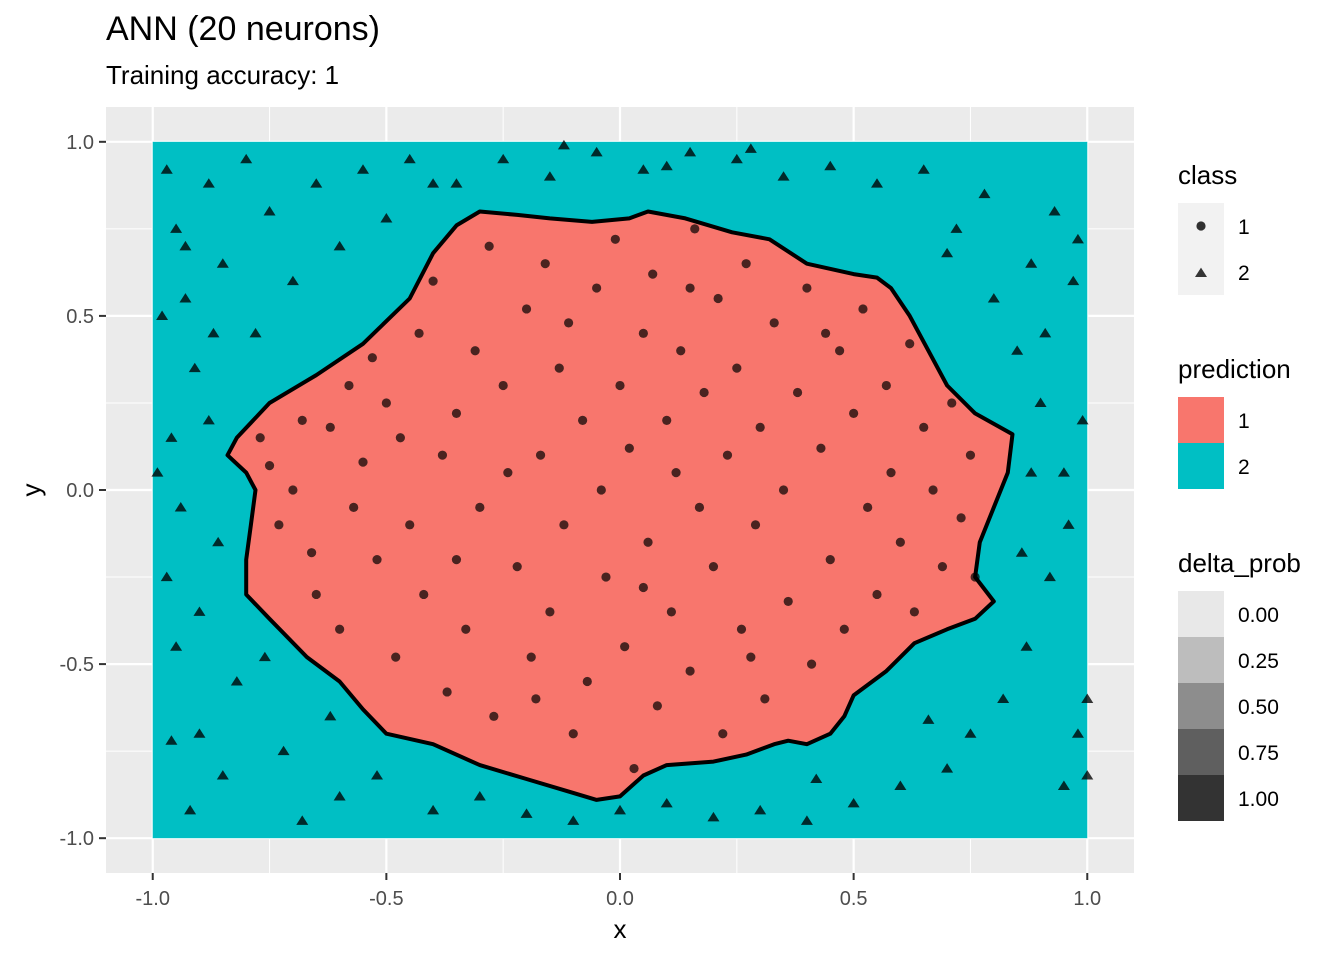 This screenshot has height=960, width=1344. What do you see at coordinates (386, 899) in the screenshot?
I see `x-tick-label: -0.5` at bounding box center [386, 899].